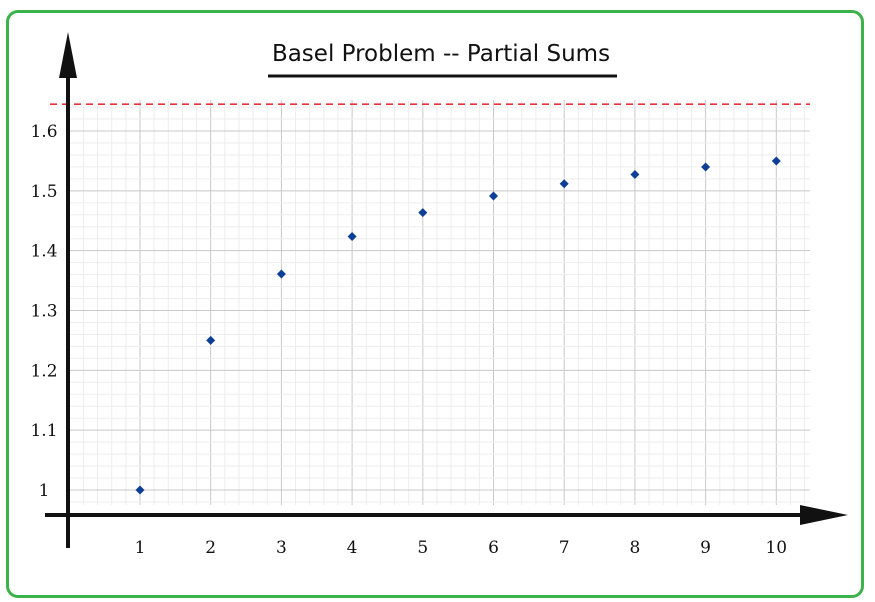  Describe the element at coordinates (281, 548) in the screenshot. I see `x-tick-label: 3` at that location.